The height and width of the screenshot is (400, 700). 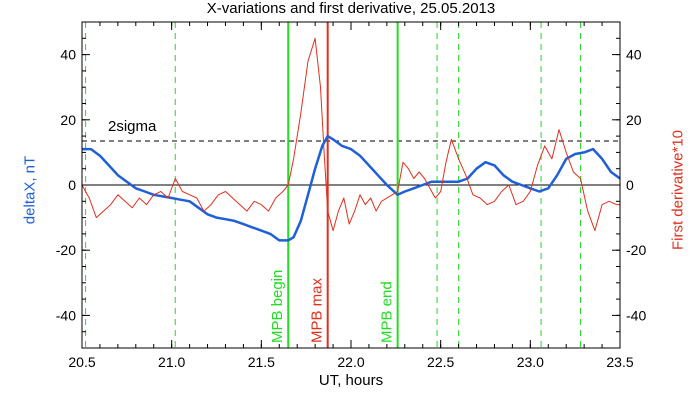 I want to click on y-tick-label-left: -40, so click(x=66, y=315).